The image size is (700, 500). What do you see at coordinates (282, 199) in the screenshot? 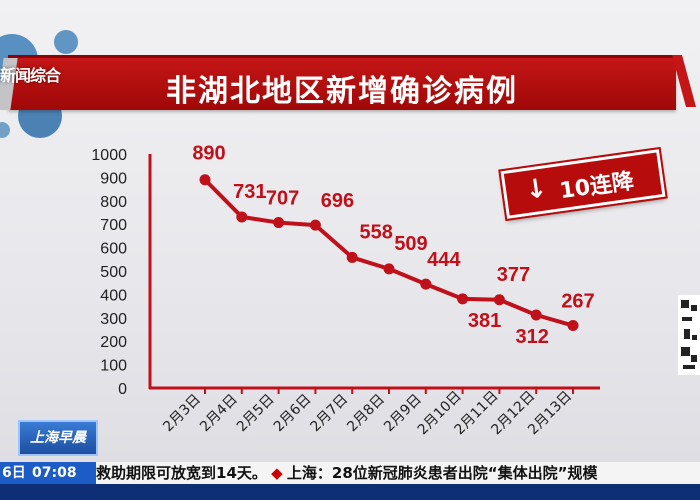
I see `data-label: 707` at bounding box center [282, 199].